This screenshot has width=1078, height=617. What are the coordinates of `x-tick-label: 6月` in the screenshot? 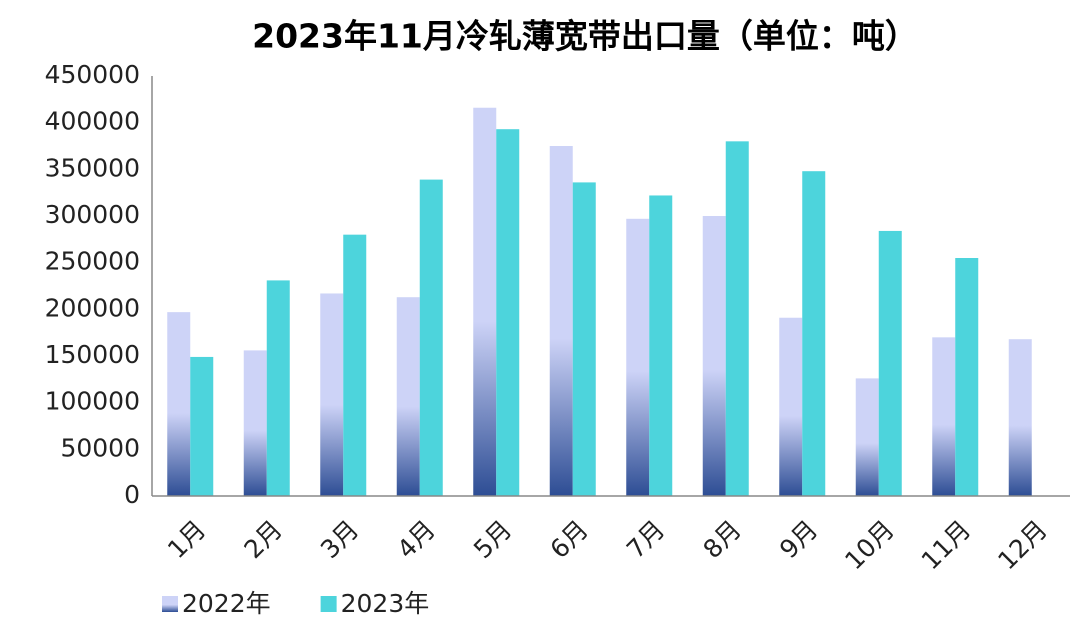 It's located at (569, 539).